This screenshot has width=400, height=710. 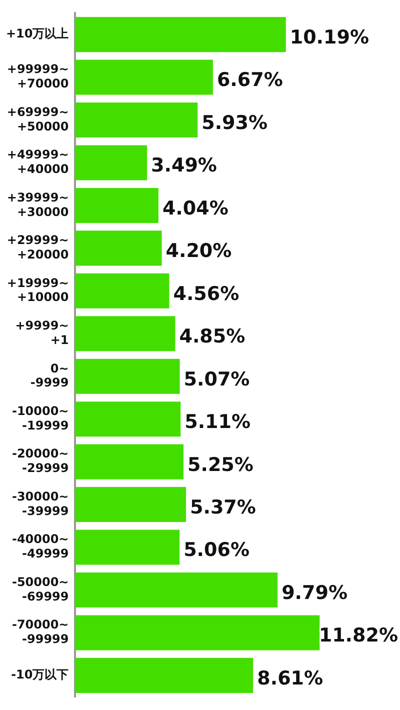 I want to click on y-tick-label: +49999~ +40000, so click(x=37, y=162).